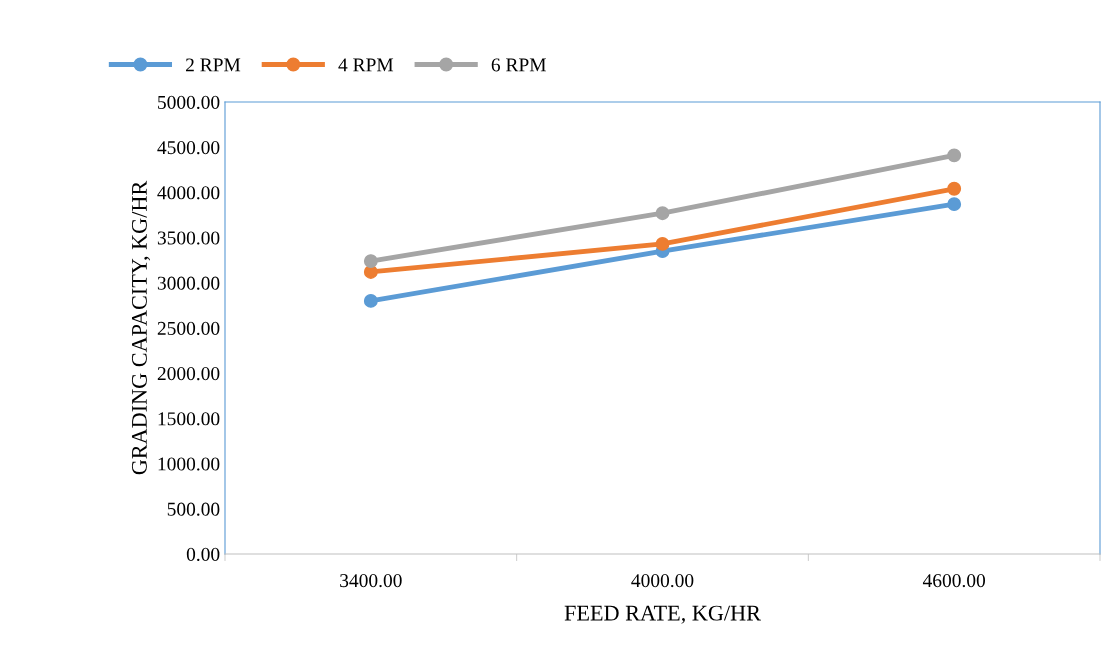 This screenshot has height=669, width=1112. What do you see at coordinates (203, 554) in the screenshot?
I see `y-tick-label: 0.00` at bounding box center [203, 554].